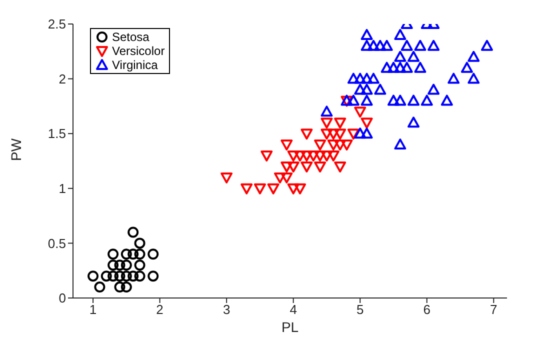  Describe the element at coordinates (57, 134) in the screenshot. I see `y-tick-label: 1.5` at that location.